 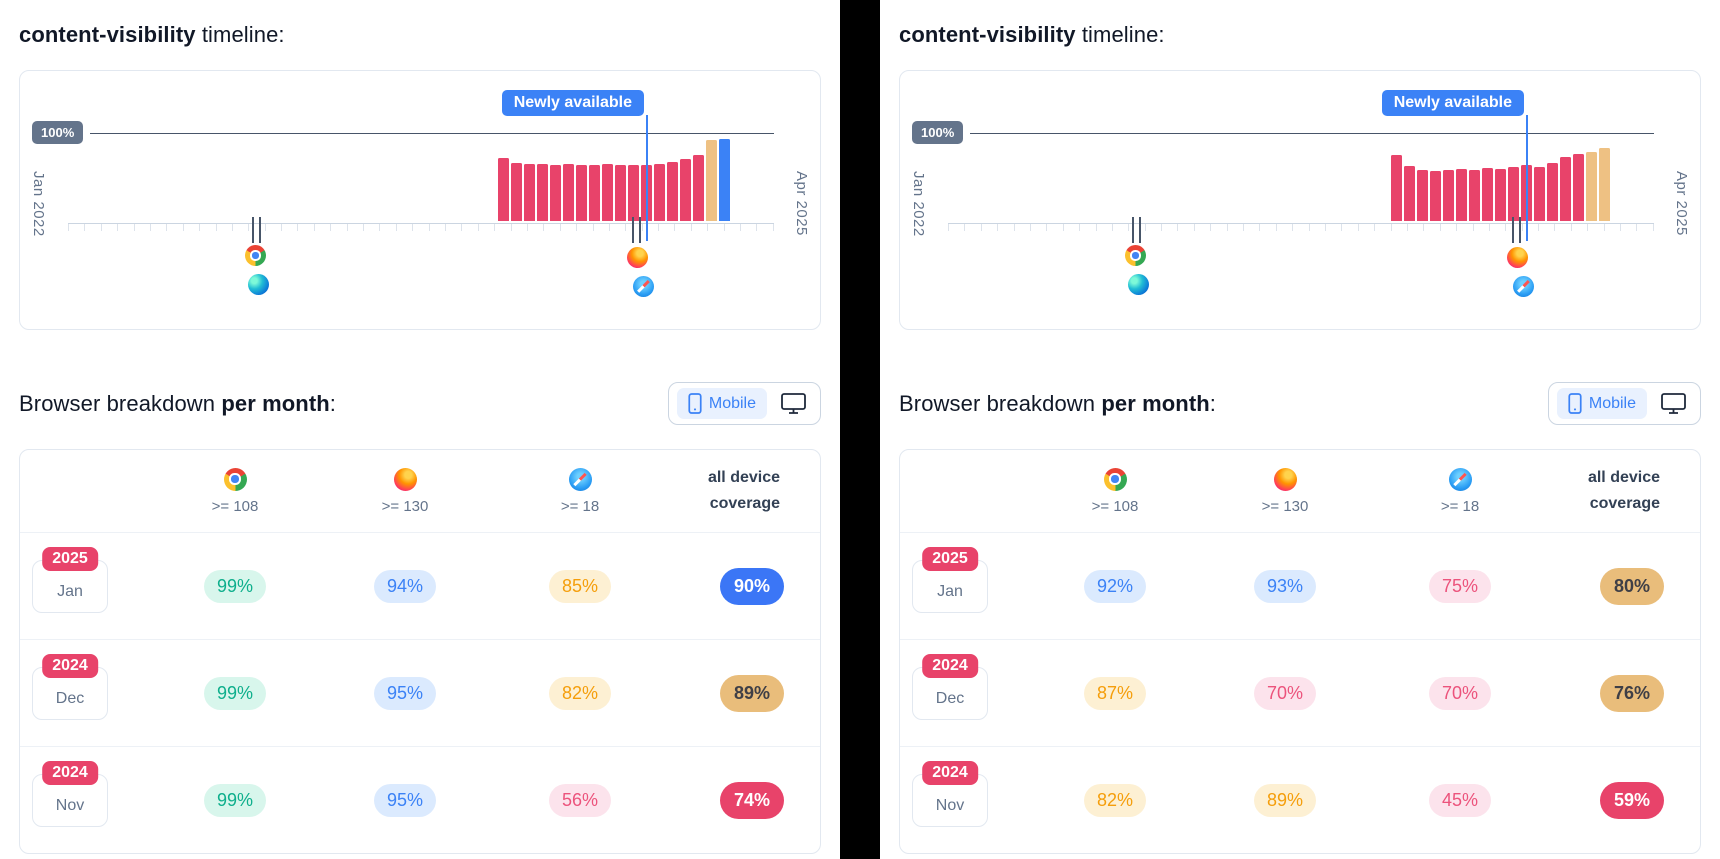 What do you see at coordinates (70, 579) in the screenshot?
I see `month-card: 2025 Jan` at bounding box center [70, 579].